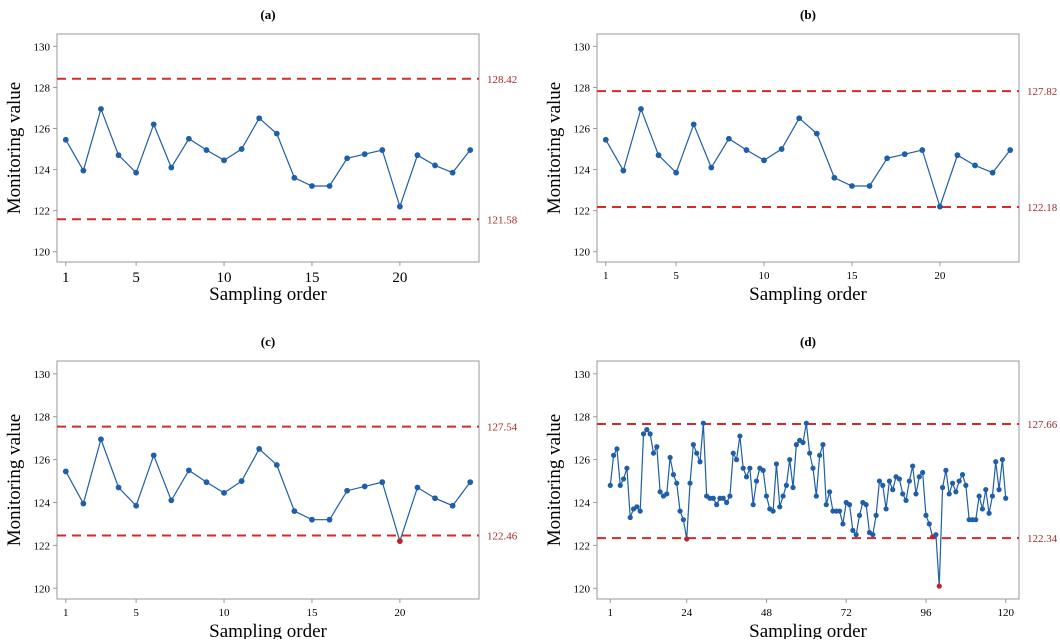 This screenshot has width=1060, height=644. I want to click on x-tick-label: 10, so click(225, 613).